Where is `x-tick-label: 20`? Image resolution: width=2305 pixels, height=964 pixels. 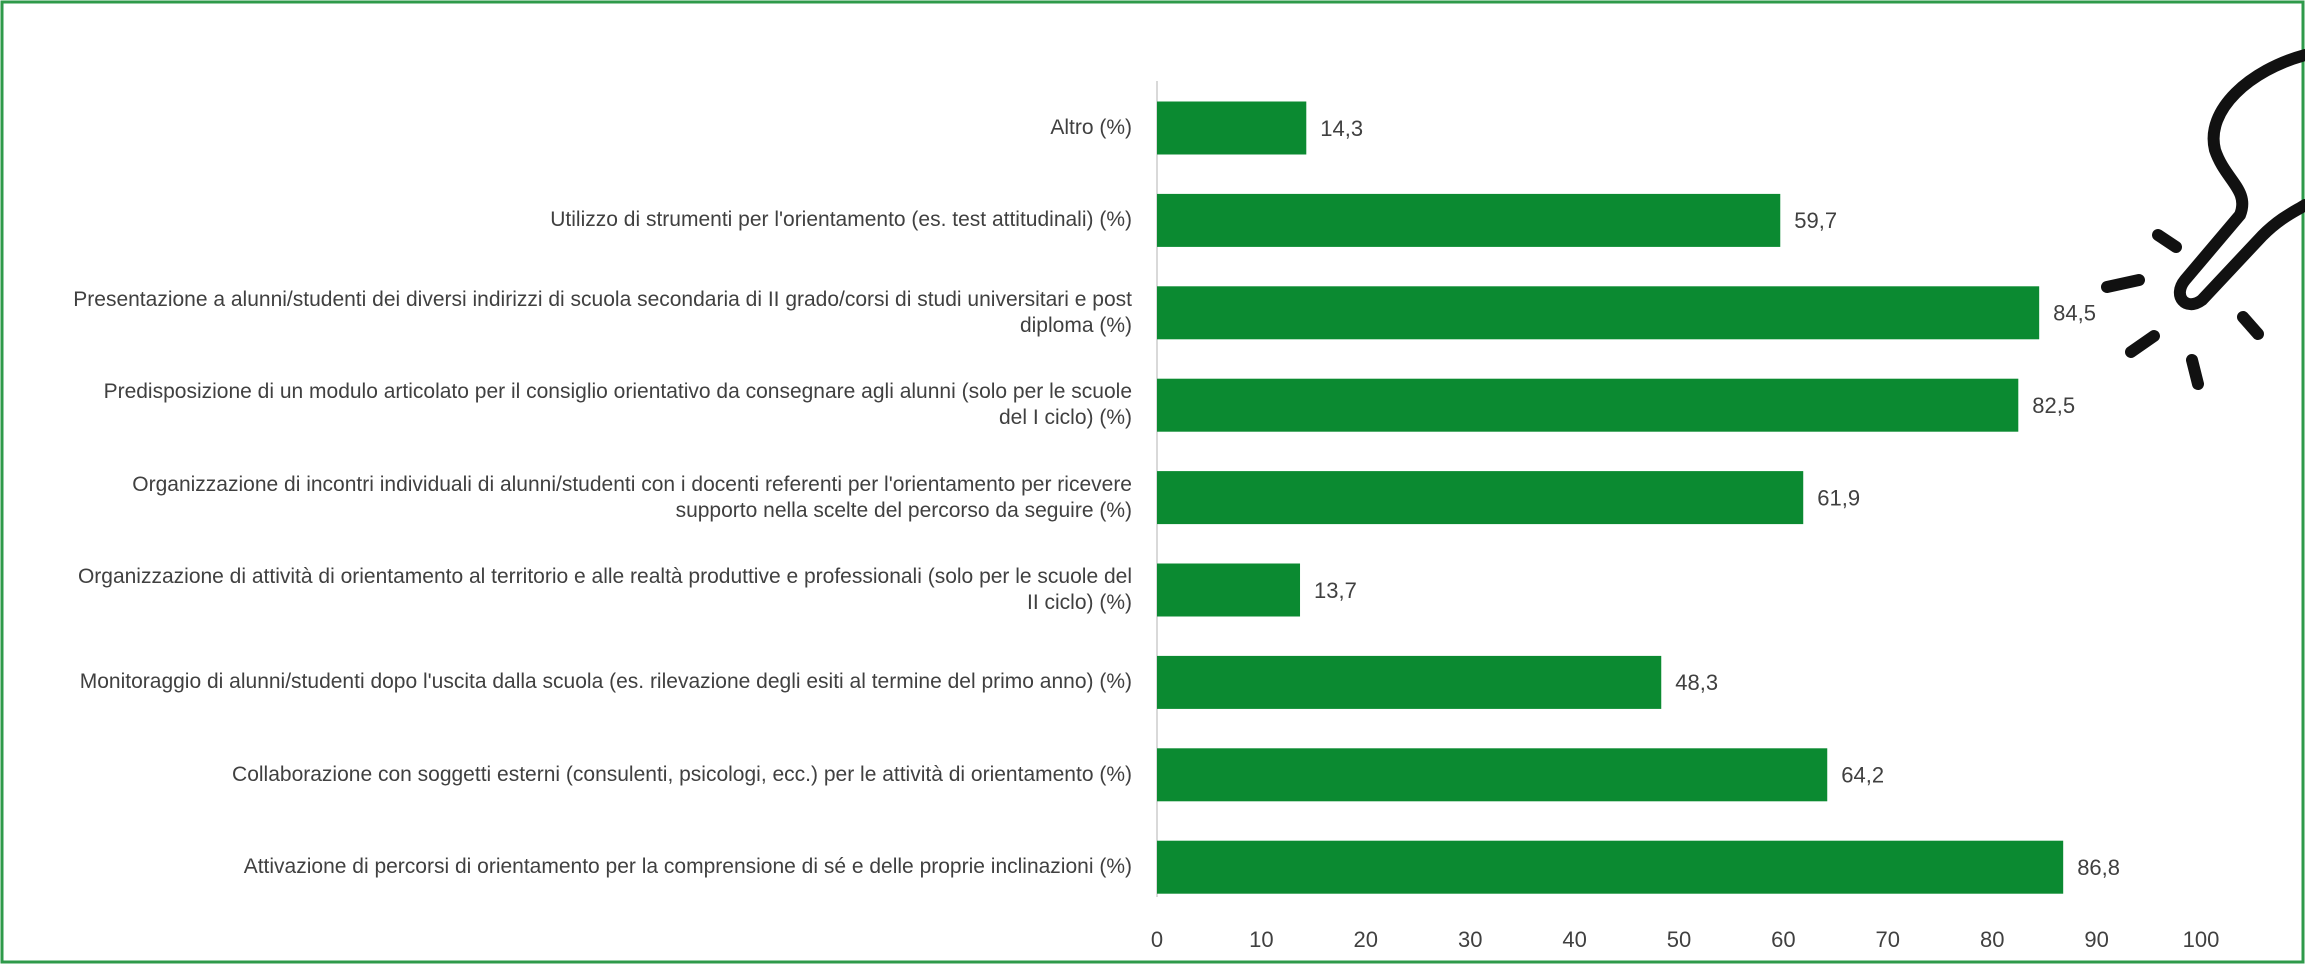
x-tick-label: 20 is located at coordinates (1366, 939).